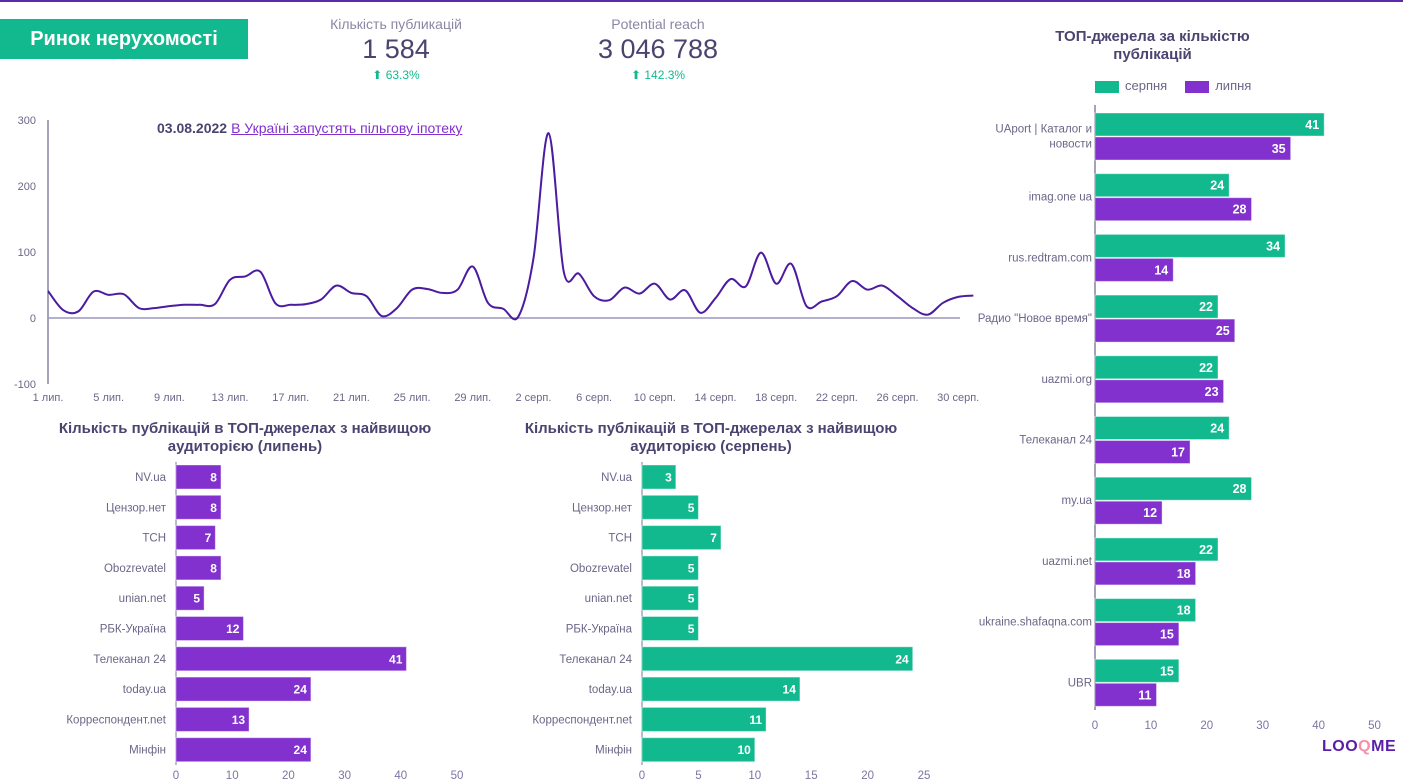 The height and width of the screenshot is (783, 1403). What do you see at coordinates (1218, 85) in the screenshot?
I see `legend-item-july: липня` at bounding box center [1218, 85].